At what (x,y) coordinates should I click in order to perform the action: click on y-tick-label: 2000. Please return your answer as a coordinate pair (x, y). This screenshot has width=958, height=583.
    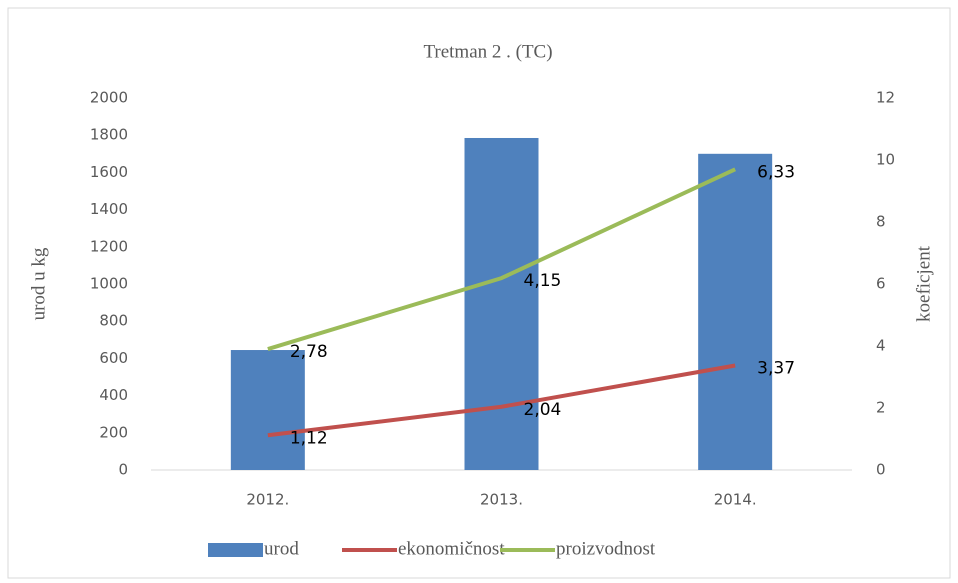
    Looking at the image, I should click on (109, 98).